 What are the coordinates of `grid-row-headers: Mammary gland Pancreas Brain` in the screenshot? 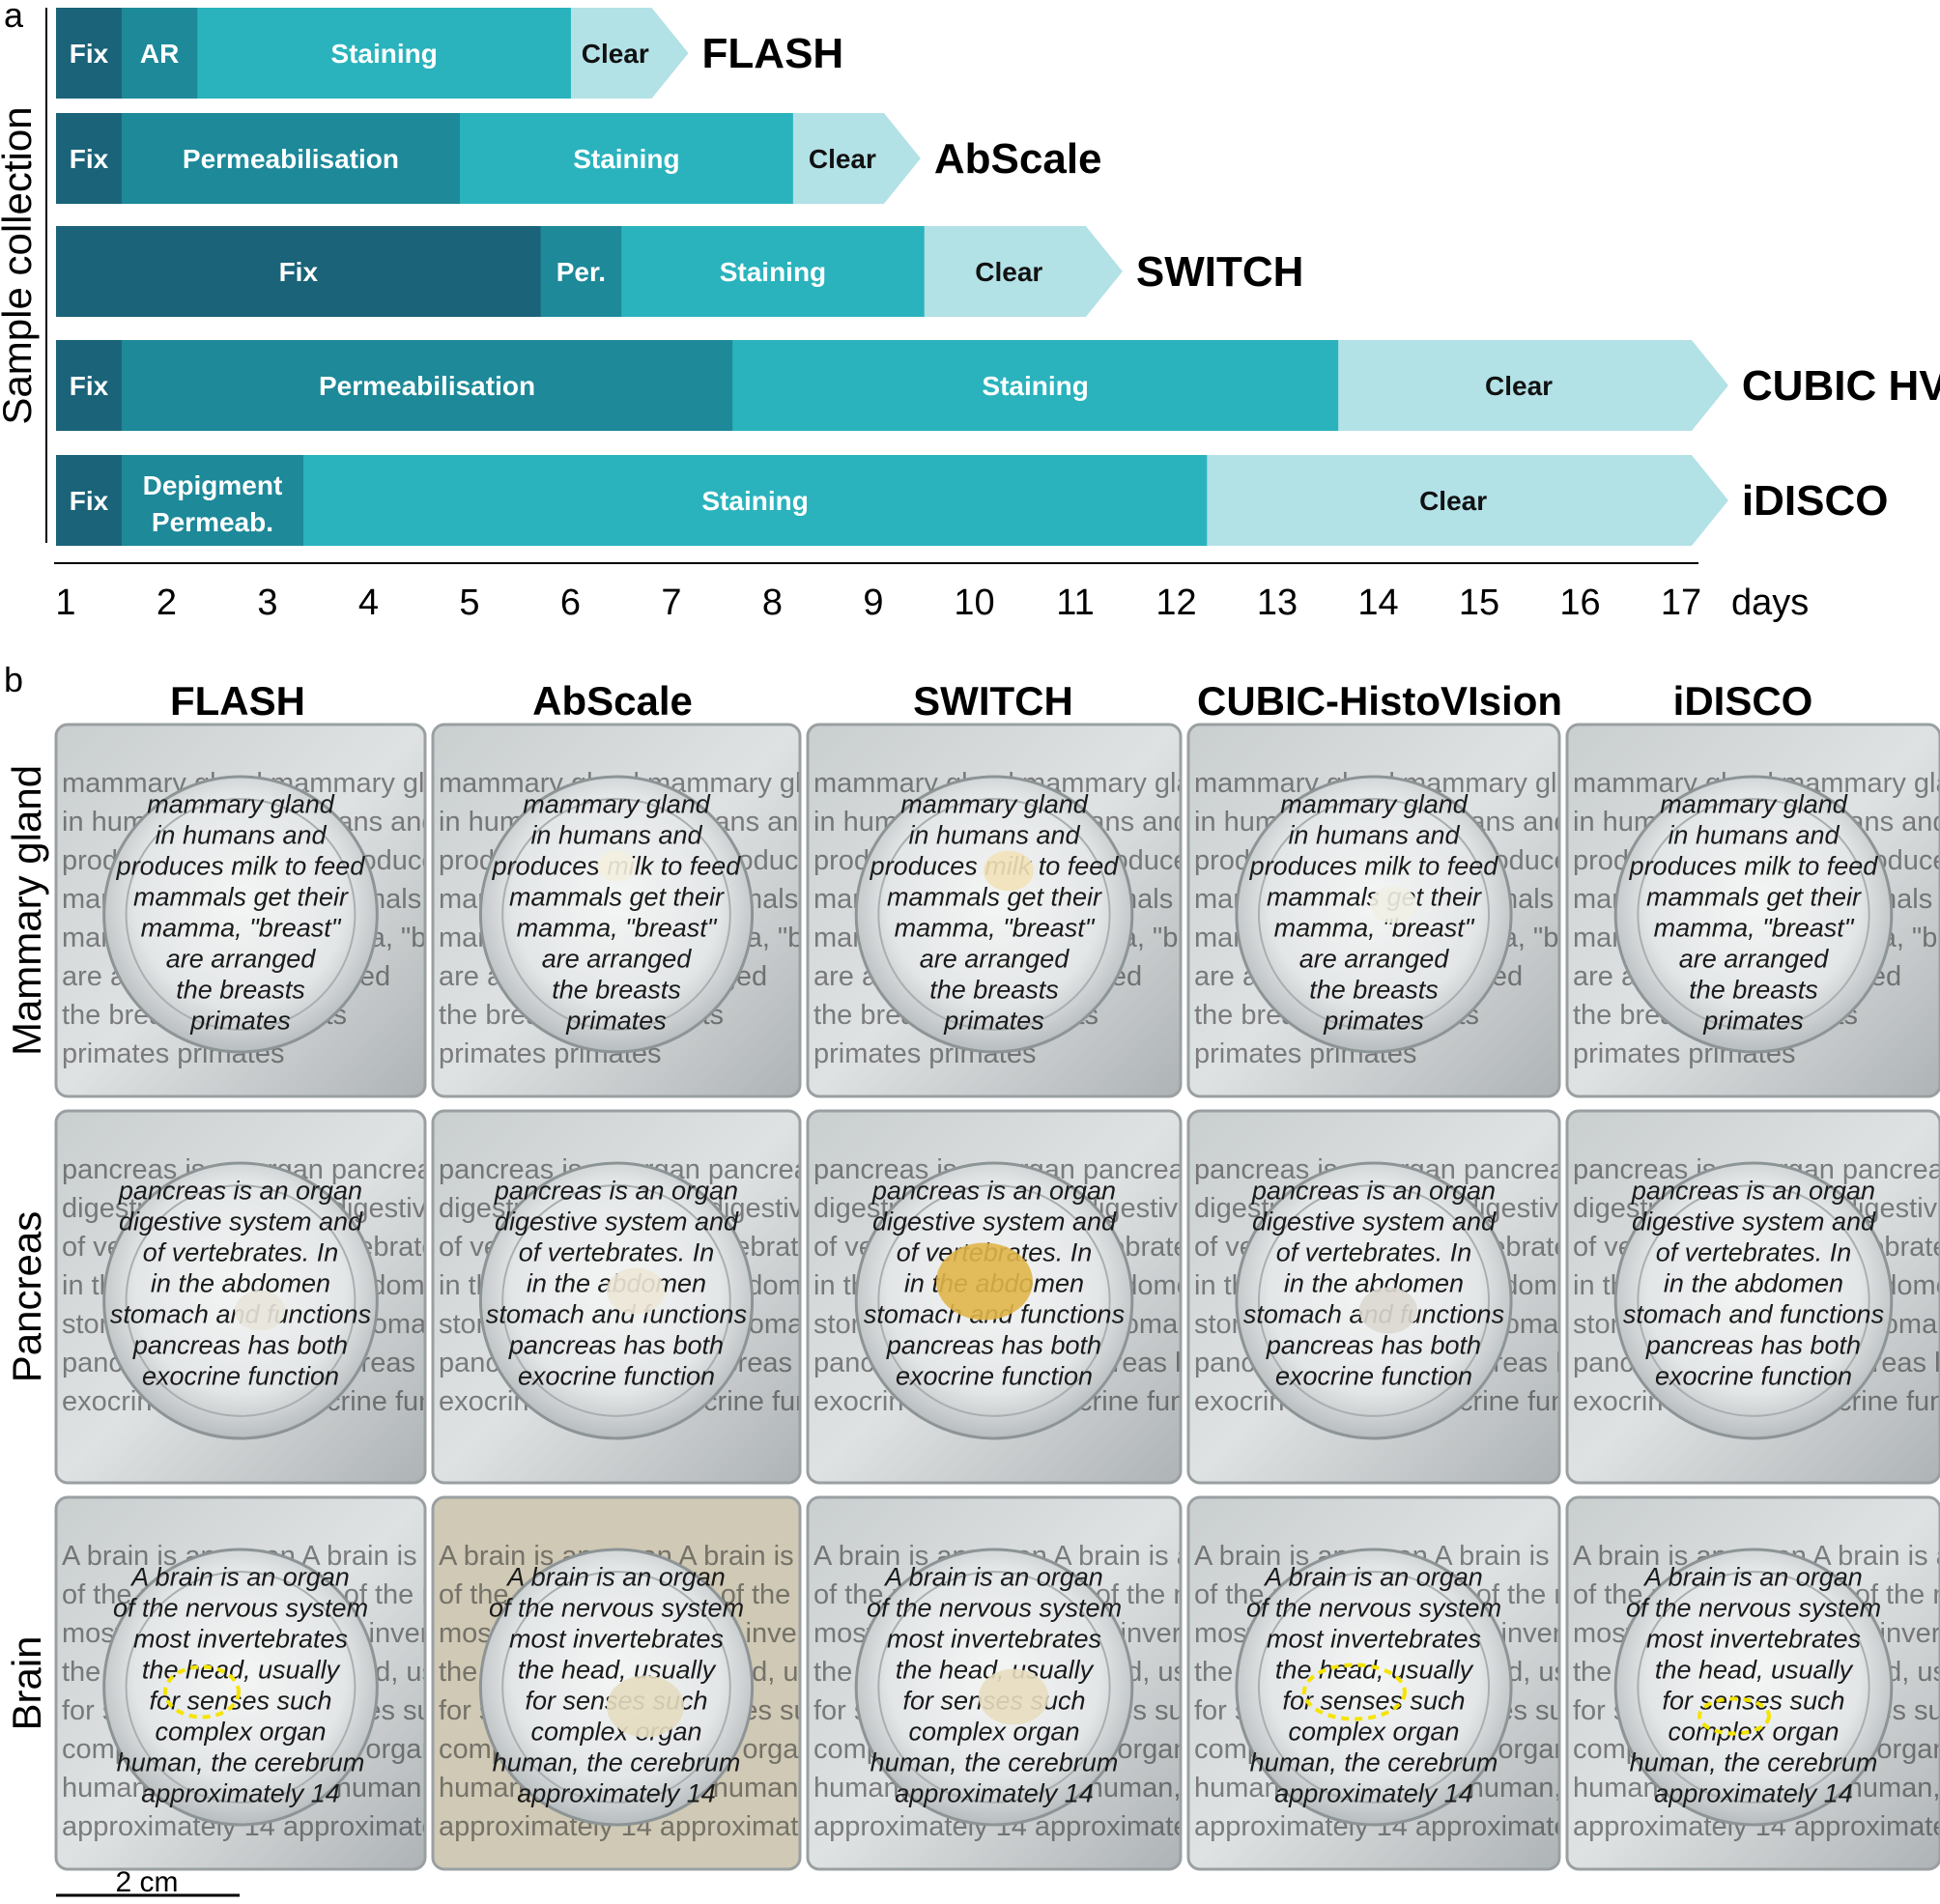 It's located at (27, 1248).